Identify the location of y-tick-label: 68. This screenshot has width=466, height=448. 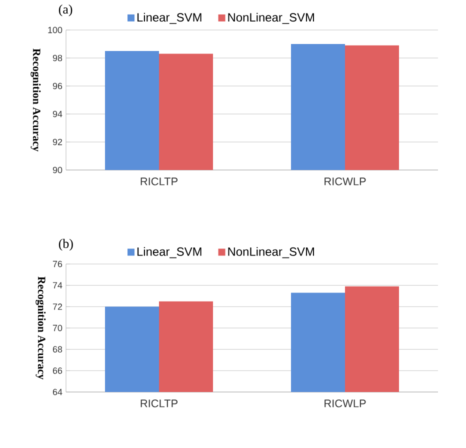
(57, 349).